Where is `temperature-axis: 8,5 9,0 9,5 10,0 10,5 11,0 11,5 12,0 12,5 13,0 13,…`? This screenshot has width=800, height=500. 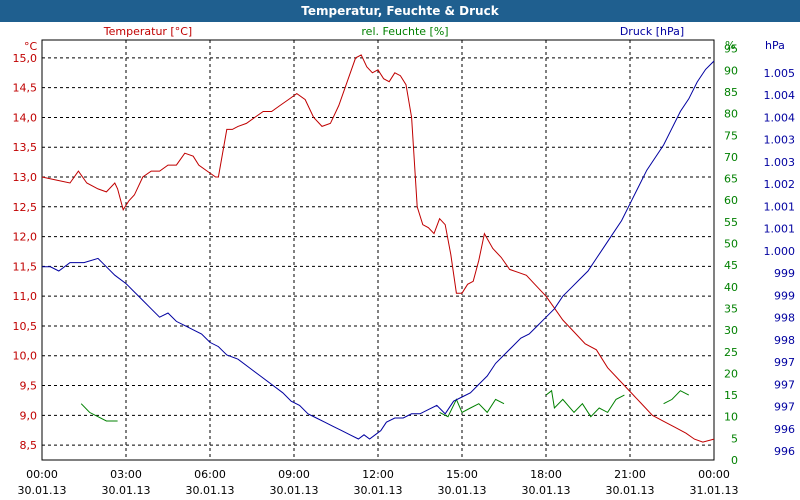
temperature-axis: 8,5 9,0 9,5 10,0 10,5 11,0 11,5 12,0 12,5 13,0 13,… is located at coordinates (25, 252).